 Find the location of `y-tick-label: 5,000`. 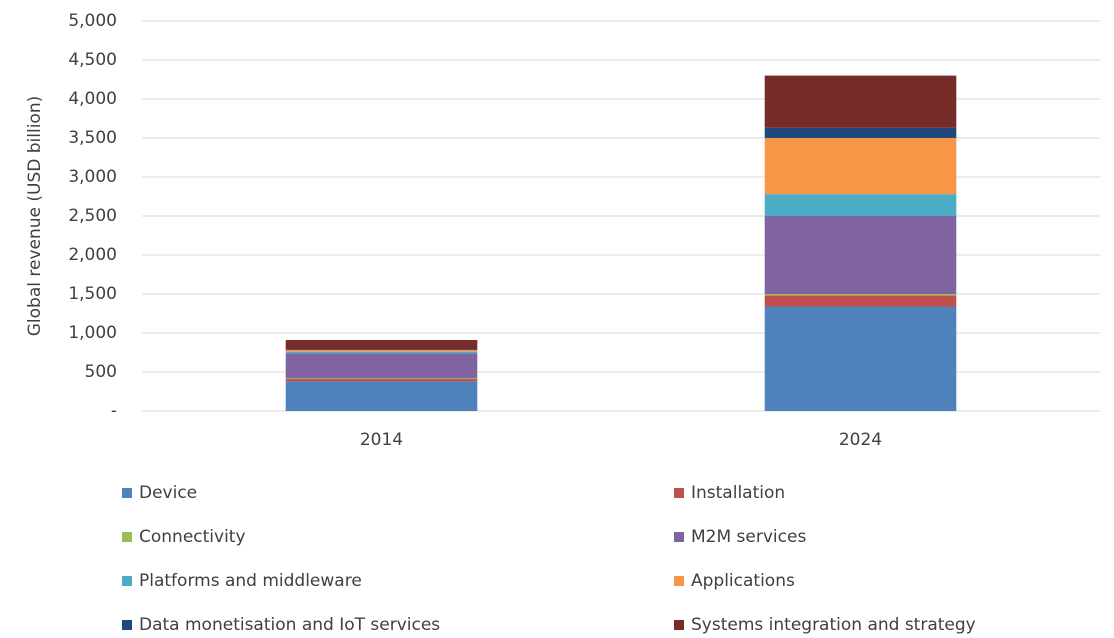

y-tick-label: 5,000 is located at coordinates (92, 21).